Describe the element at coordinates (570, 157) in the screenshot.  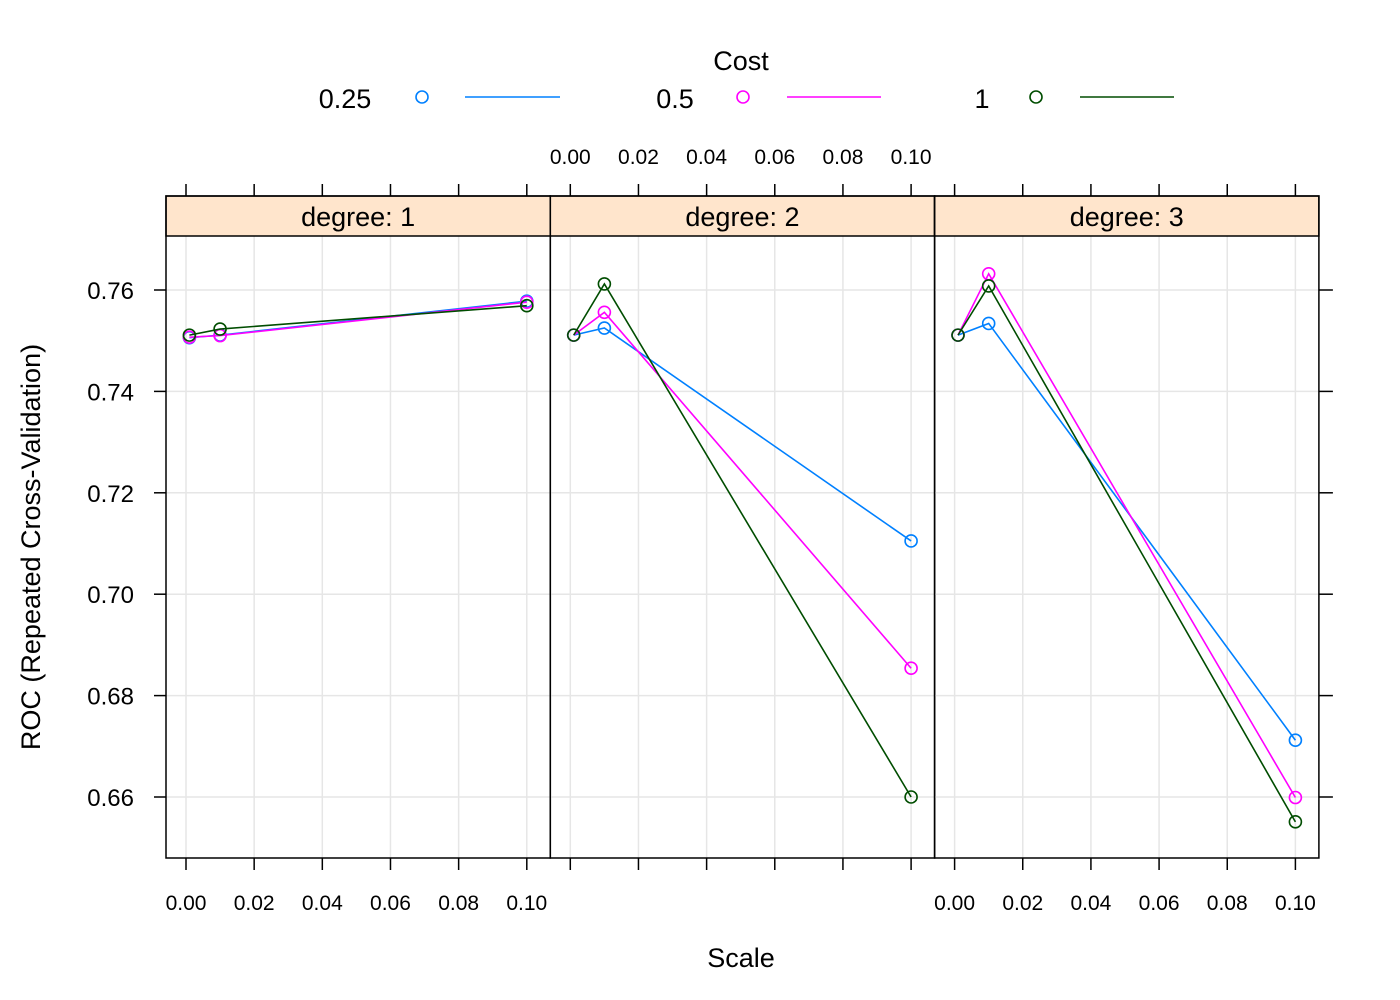
I see `x-tick-label-top: 0.00` at that location.